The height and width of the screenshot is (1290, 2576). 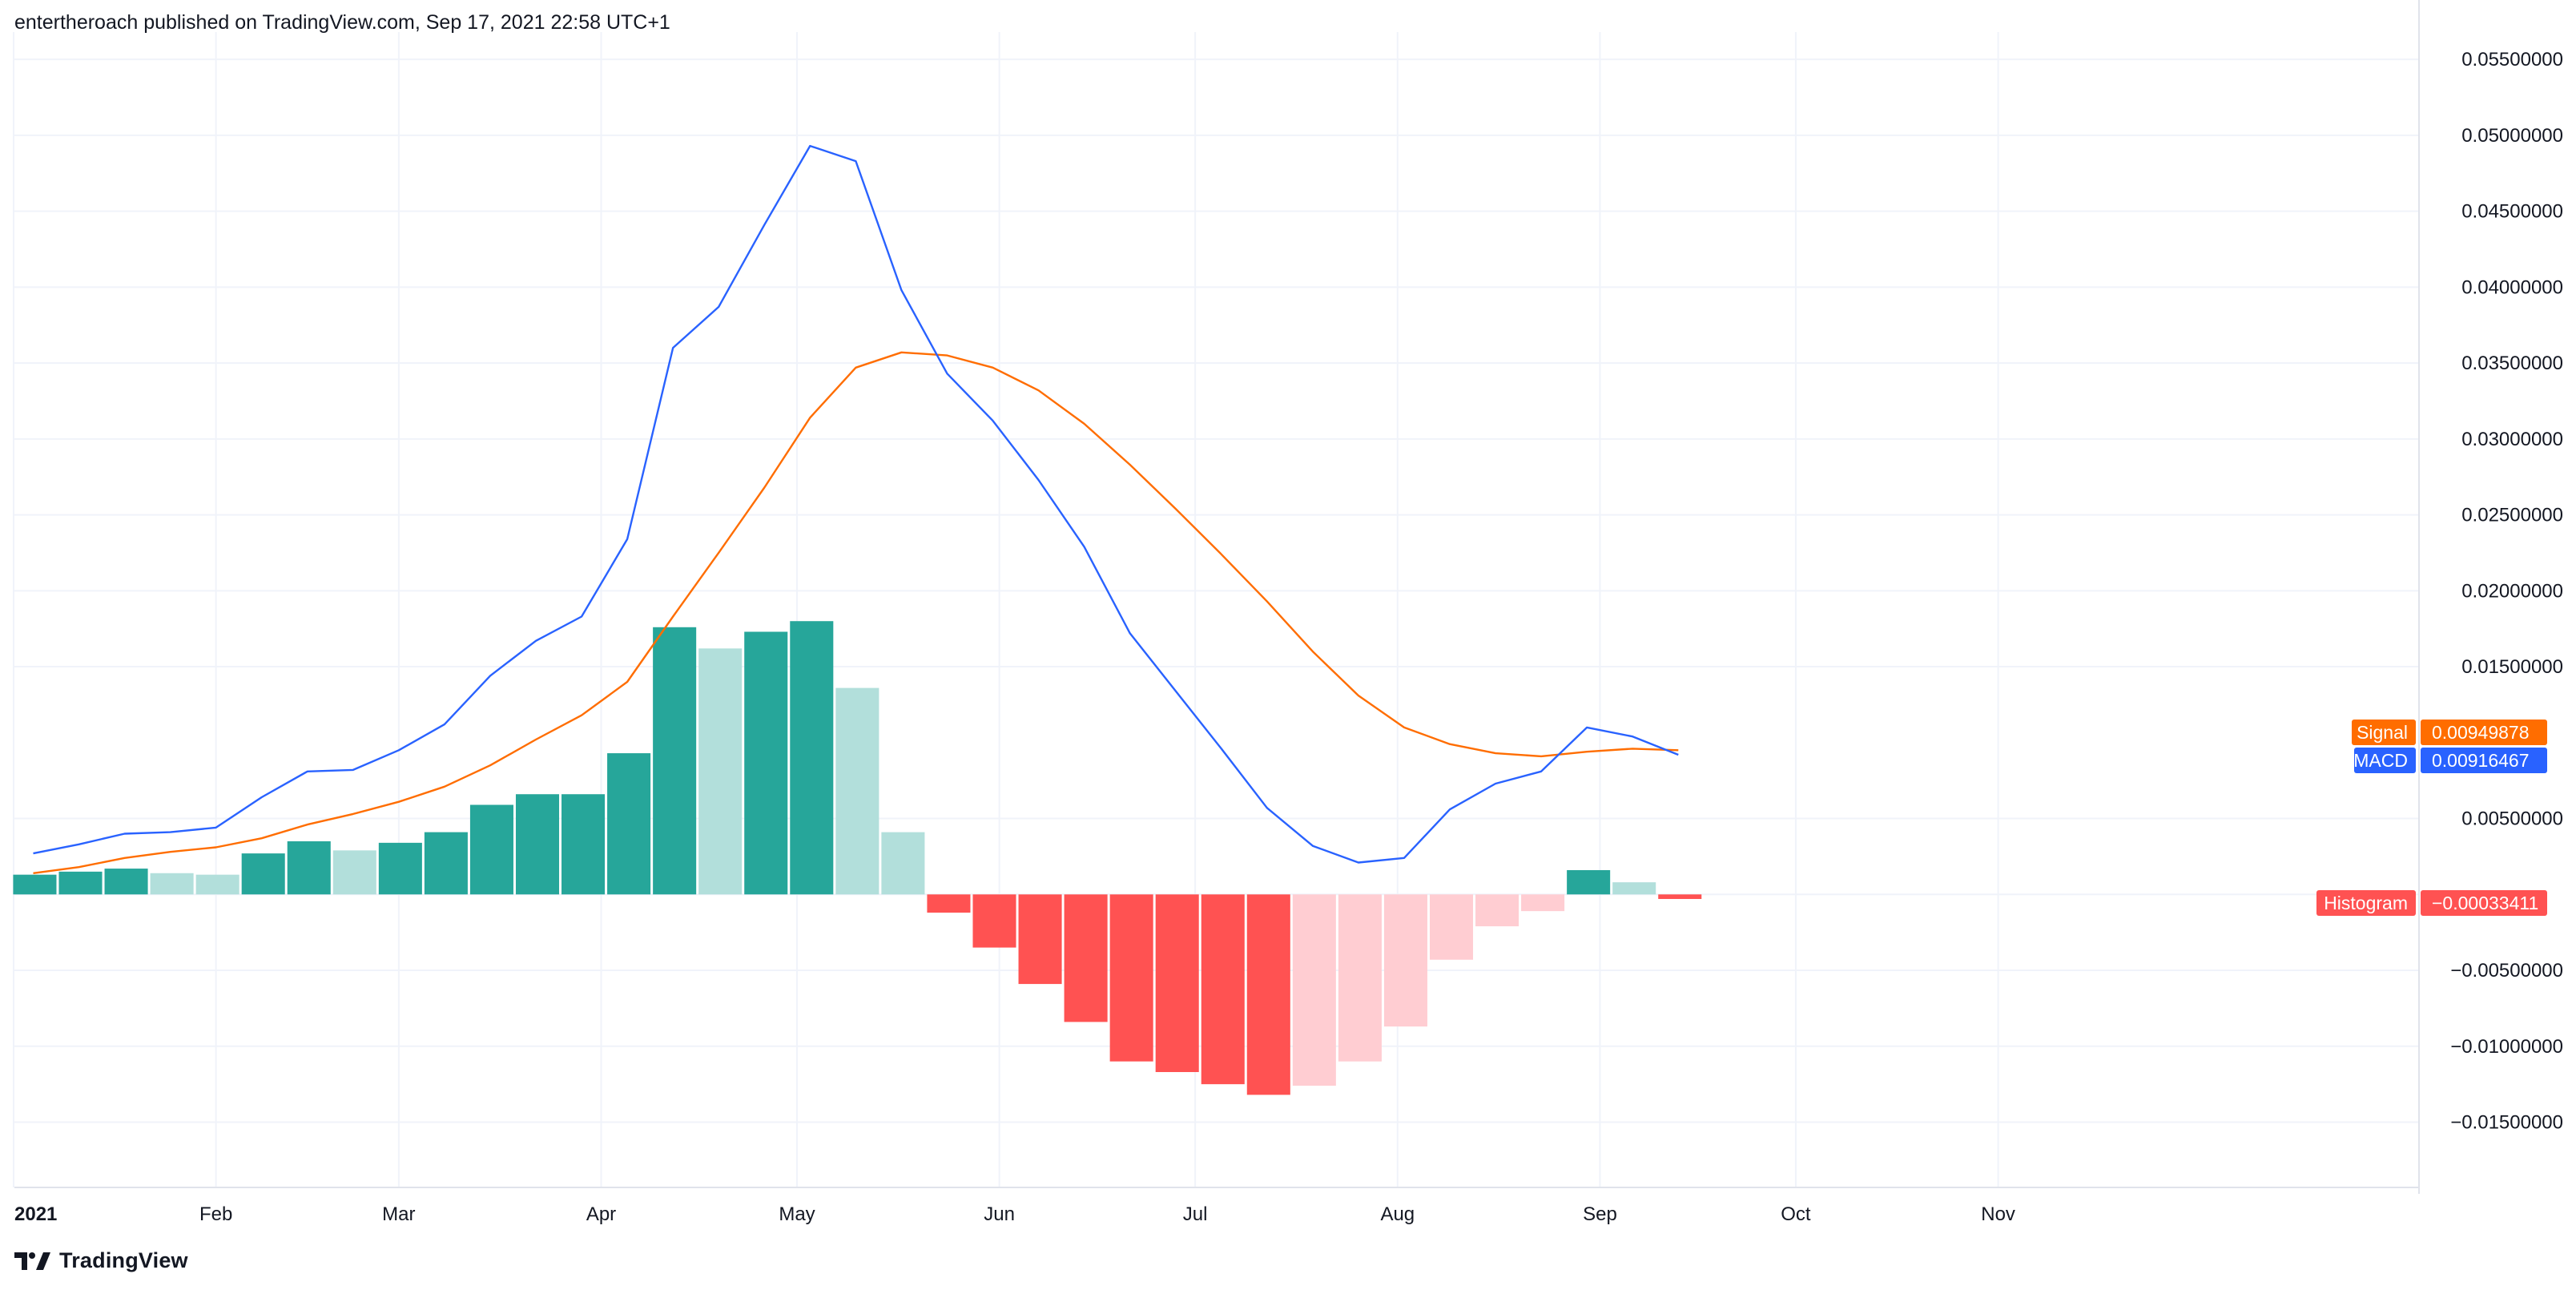 What do you see at coordinates (2512, 136) in the screenshot?
I see `y-tick-label: 0.05000000` at bounding box center [2512, 136].